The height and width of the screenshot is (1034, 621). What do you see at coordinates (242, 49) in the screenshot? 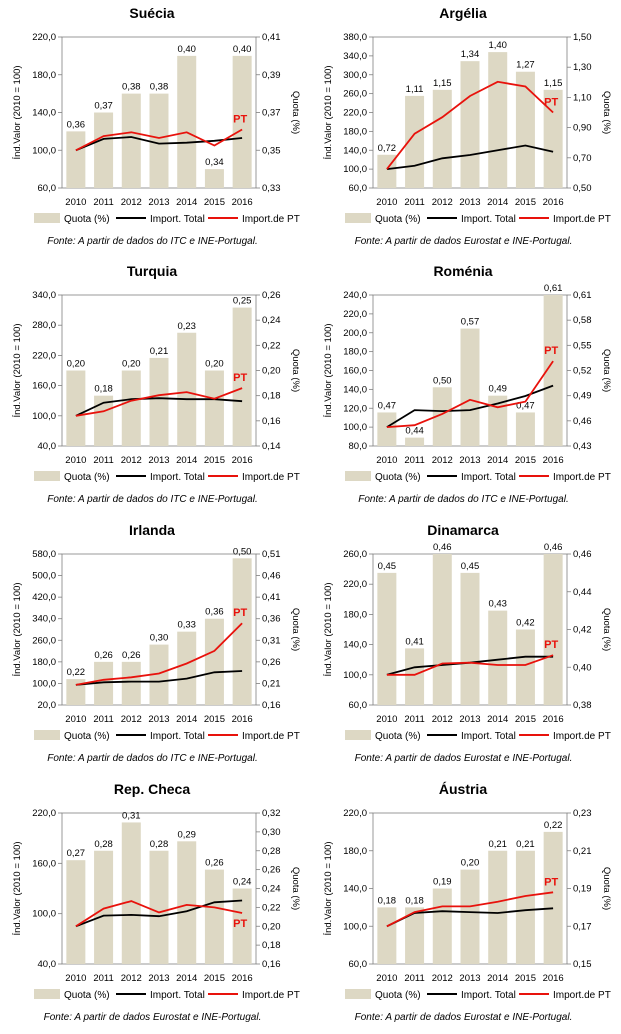
I see `bar-data-label: 0,40` at bounding box center [242, 49].